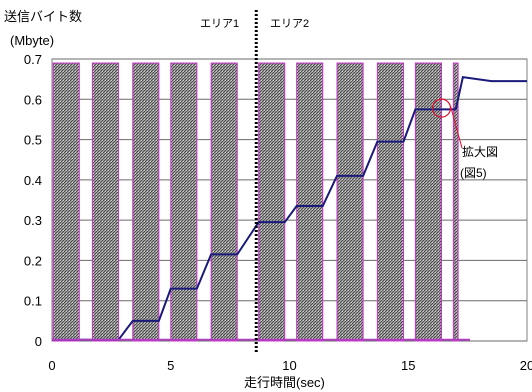 Image resolution: width=532 pixels, height=392 pixels. Describe the element at coordinates (170, 365) in the screenshot. I see `x-tick-label-1: 5` at that location.